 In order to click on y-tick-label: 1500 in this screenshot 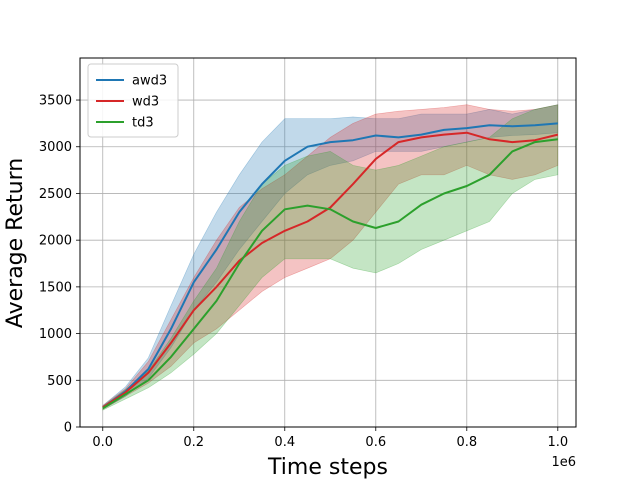, I will do `click(55, 287)`.